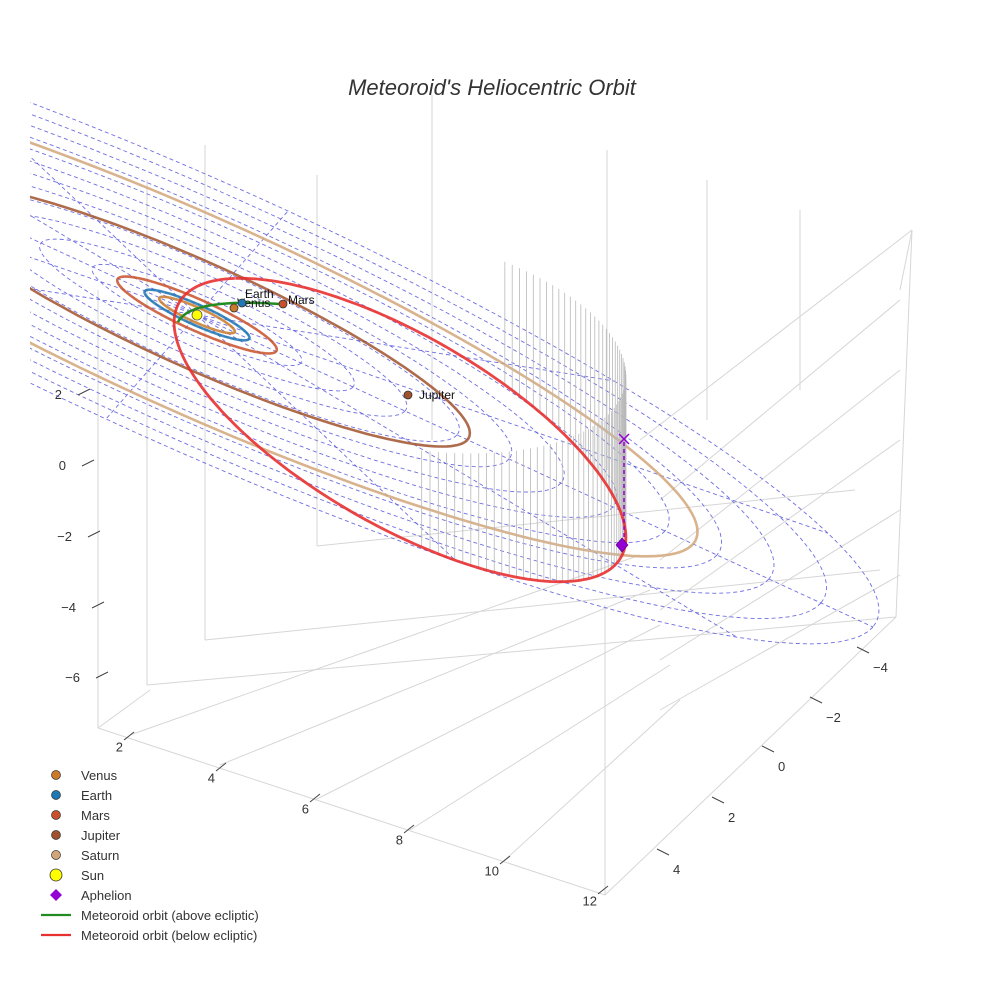 This screenshot has width=984, height=989. What do you see at coordinates (76, 875) in the screenshot?
I see `legend-item: Sun` at bounding box center [76, 875].